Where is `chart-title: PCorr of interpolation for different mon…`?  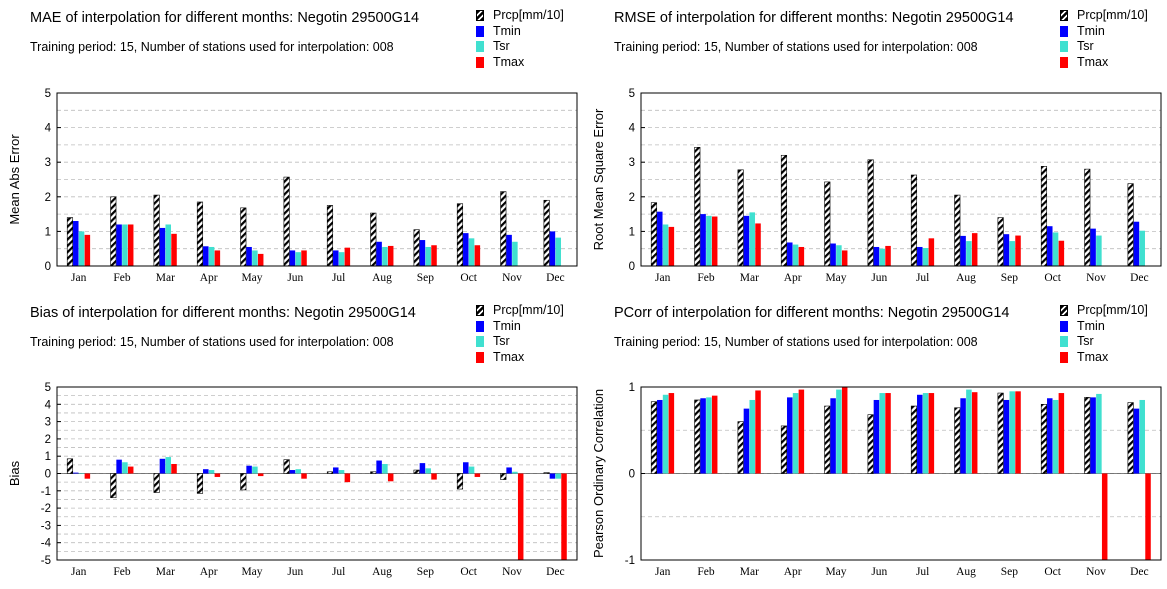
chart-title: PCorr of interpolation for different mon… is located at coordinates (812, 313).